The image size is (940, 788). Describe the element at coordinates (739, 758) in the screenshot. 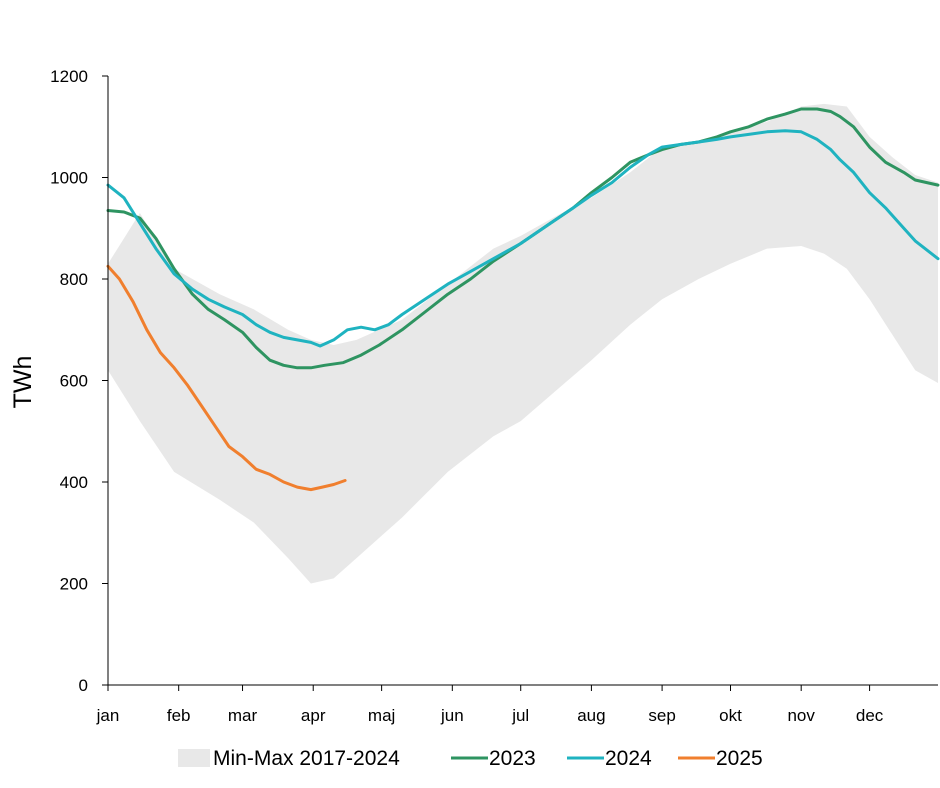

I see `legend-label-2025: 2025` at that location.